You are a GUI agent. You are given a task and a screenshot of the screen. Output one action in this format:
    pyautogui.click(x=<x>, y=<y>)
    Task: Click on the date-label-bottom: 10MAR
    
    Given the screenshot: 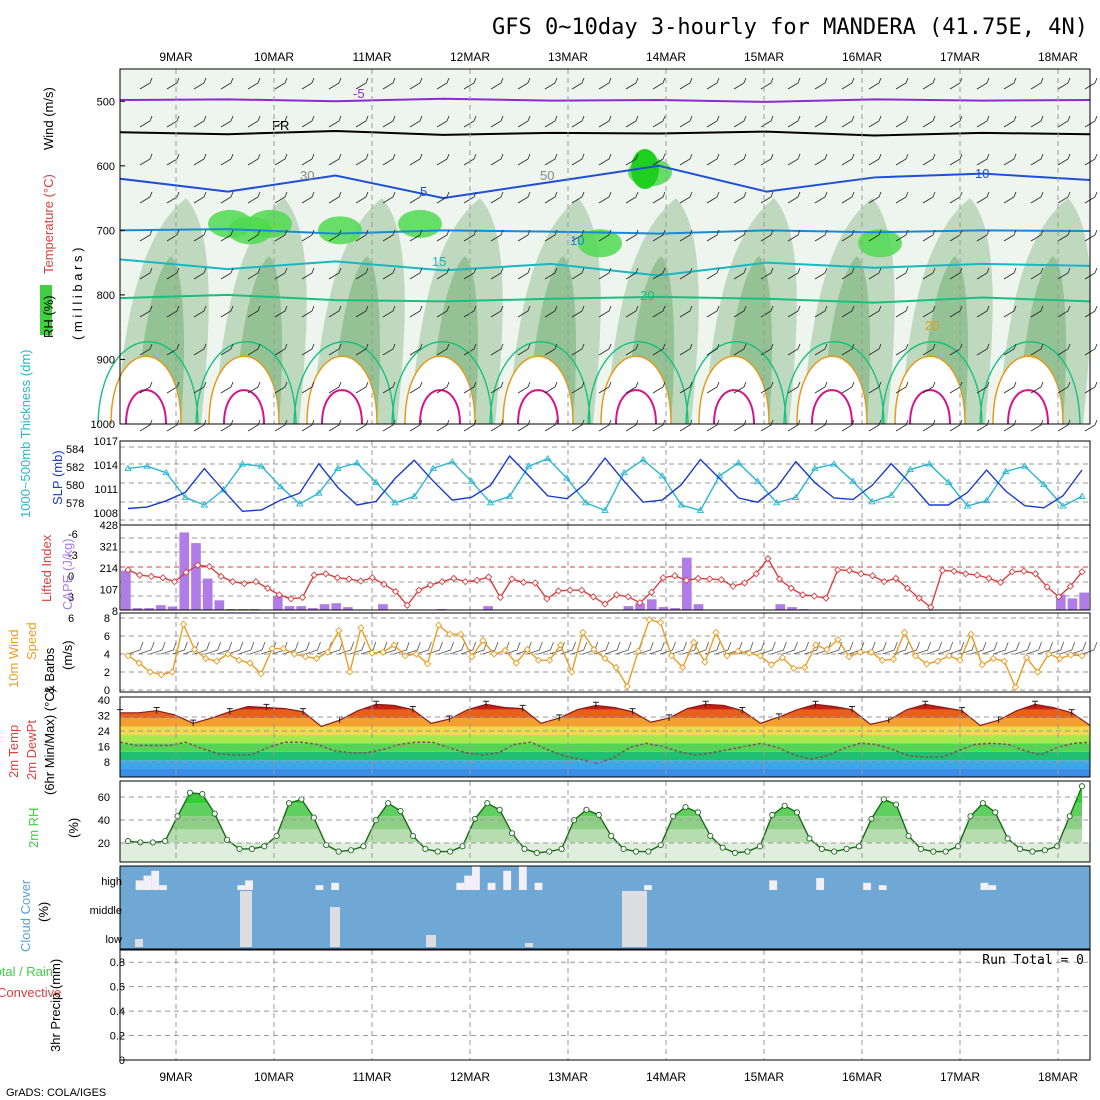 What is the action you would take?
    pyautogui.click(x=274, y=1077)
    